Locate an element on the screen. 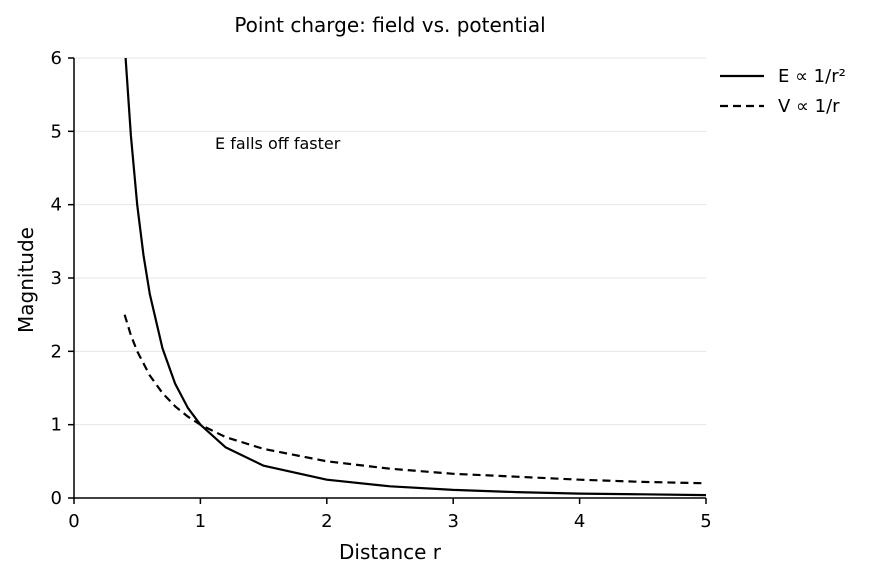  y-ticks: 0 1 2 3 4 5 6 is located at coordinates (62, 278).